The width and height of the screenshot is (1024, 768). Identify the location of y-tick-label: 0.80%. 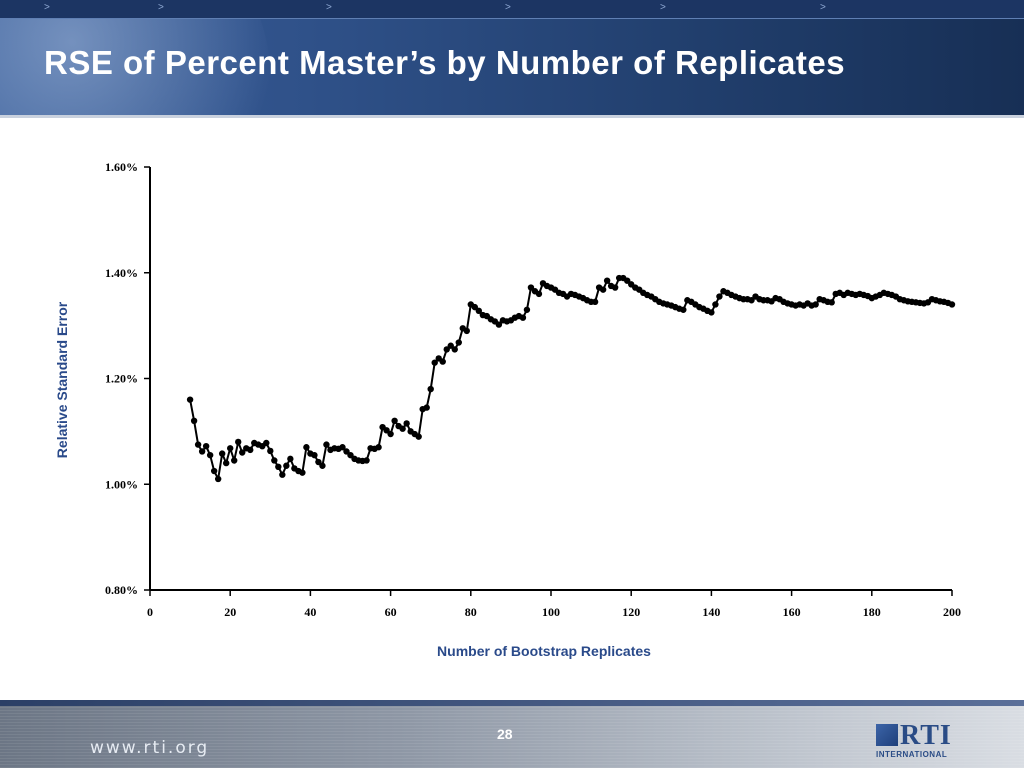
(121, 590).